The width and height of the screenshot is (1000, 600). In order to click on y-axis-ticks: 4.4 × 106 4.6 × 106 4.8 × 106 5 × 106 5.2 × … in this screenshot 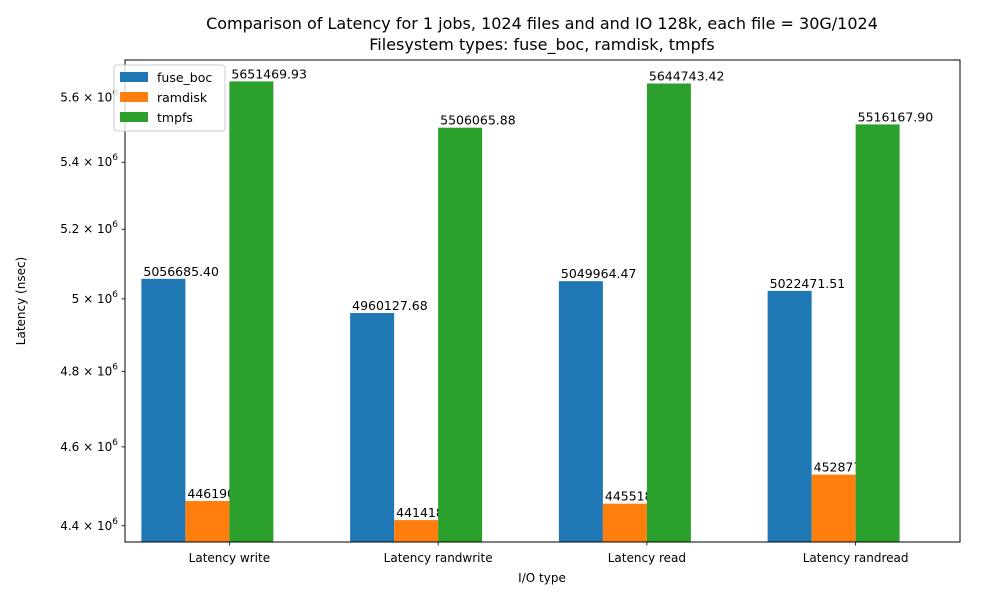, I will do `click(92, 311)`.